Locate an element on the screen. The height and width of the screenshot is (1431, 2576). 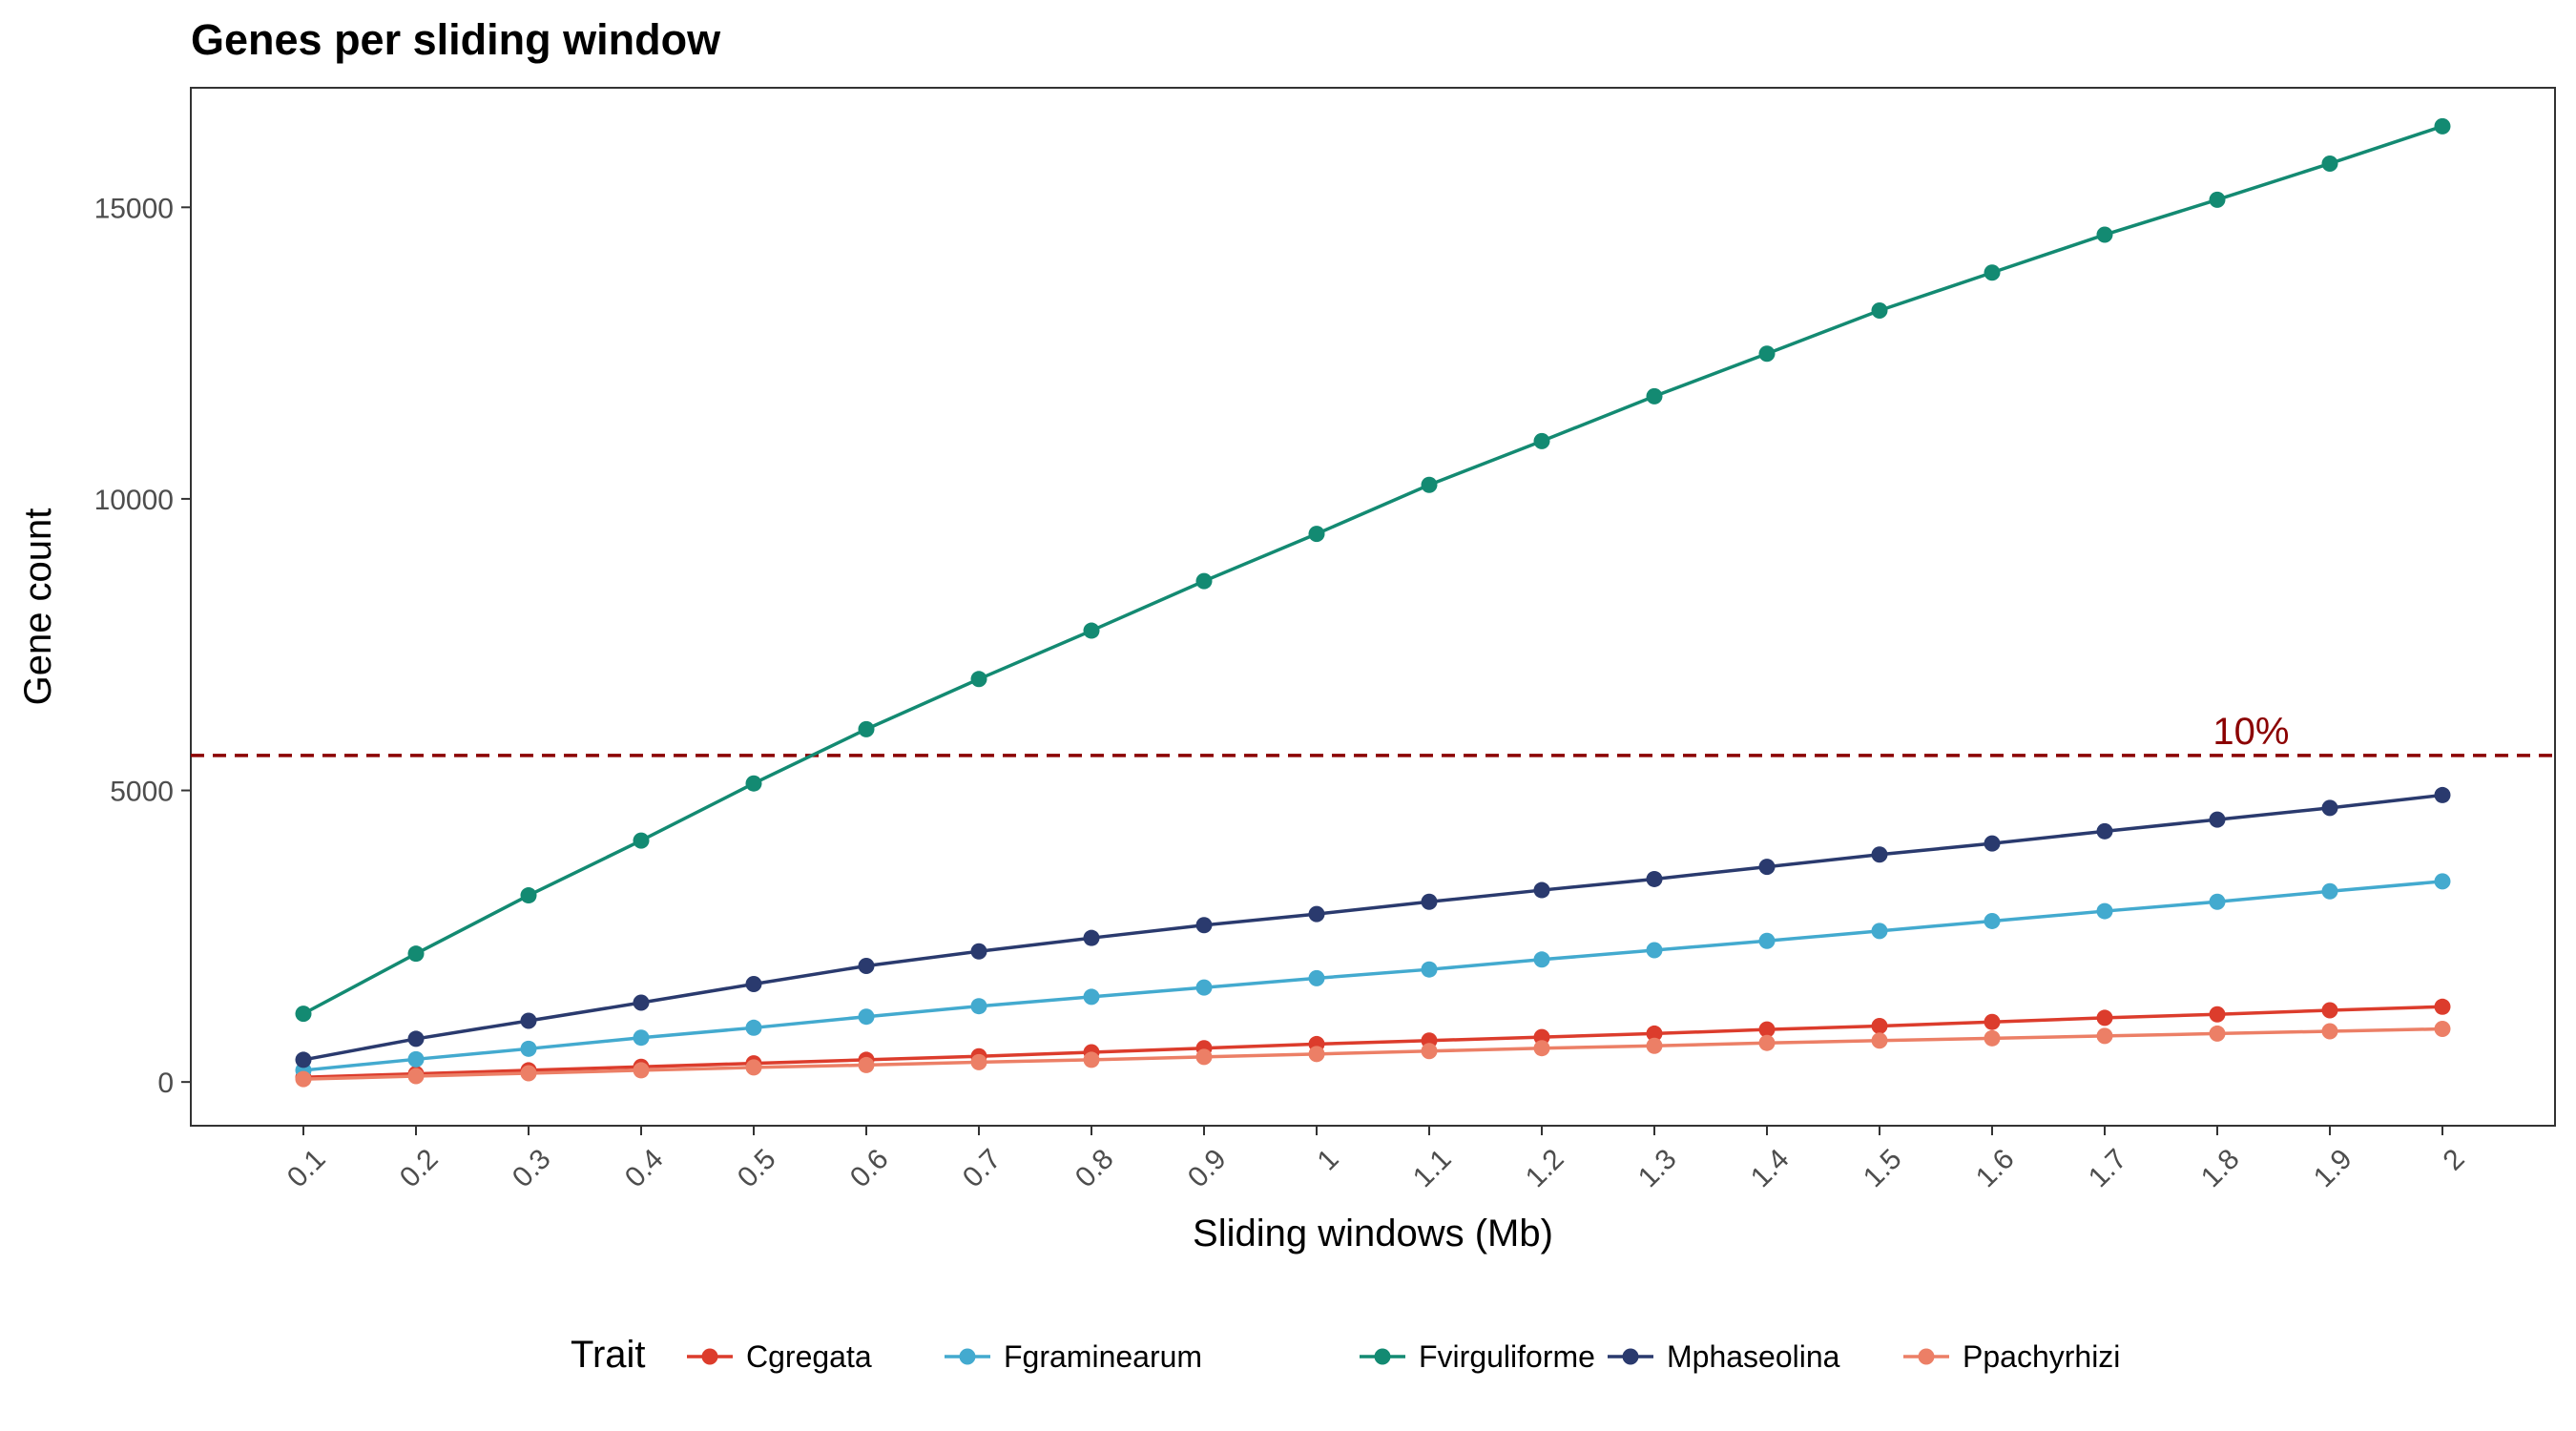
x-tick-label: 1 is located at coordinates (1328, 1160).